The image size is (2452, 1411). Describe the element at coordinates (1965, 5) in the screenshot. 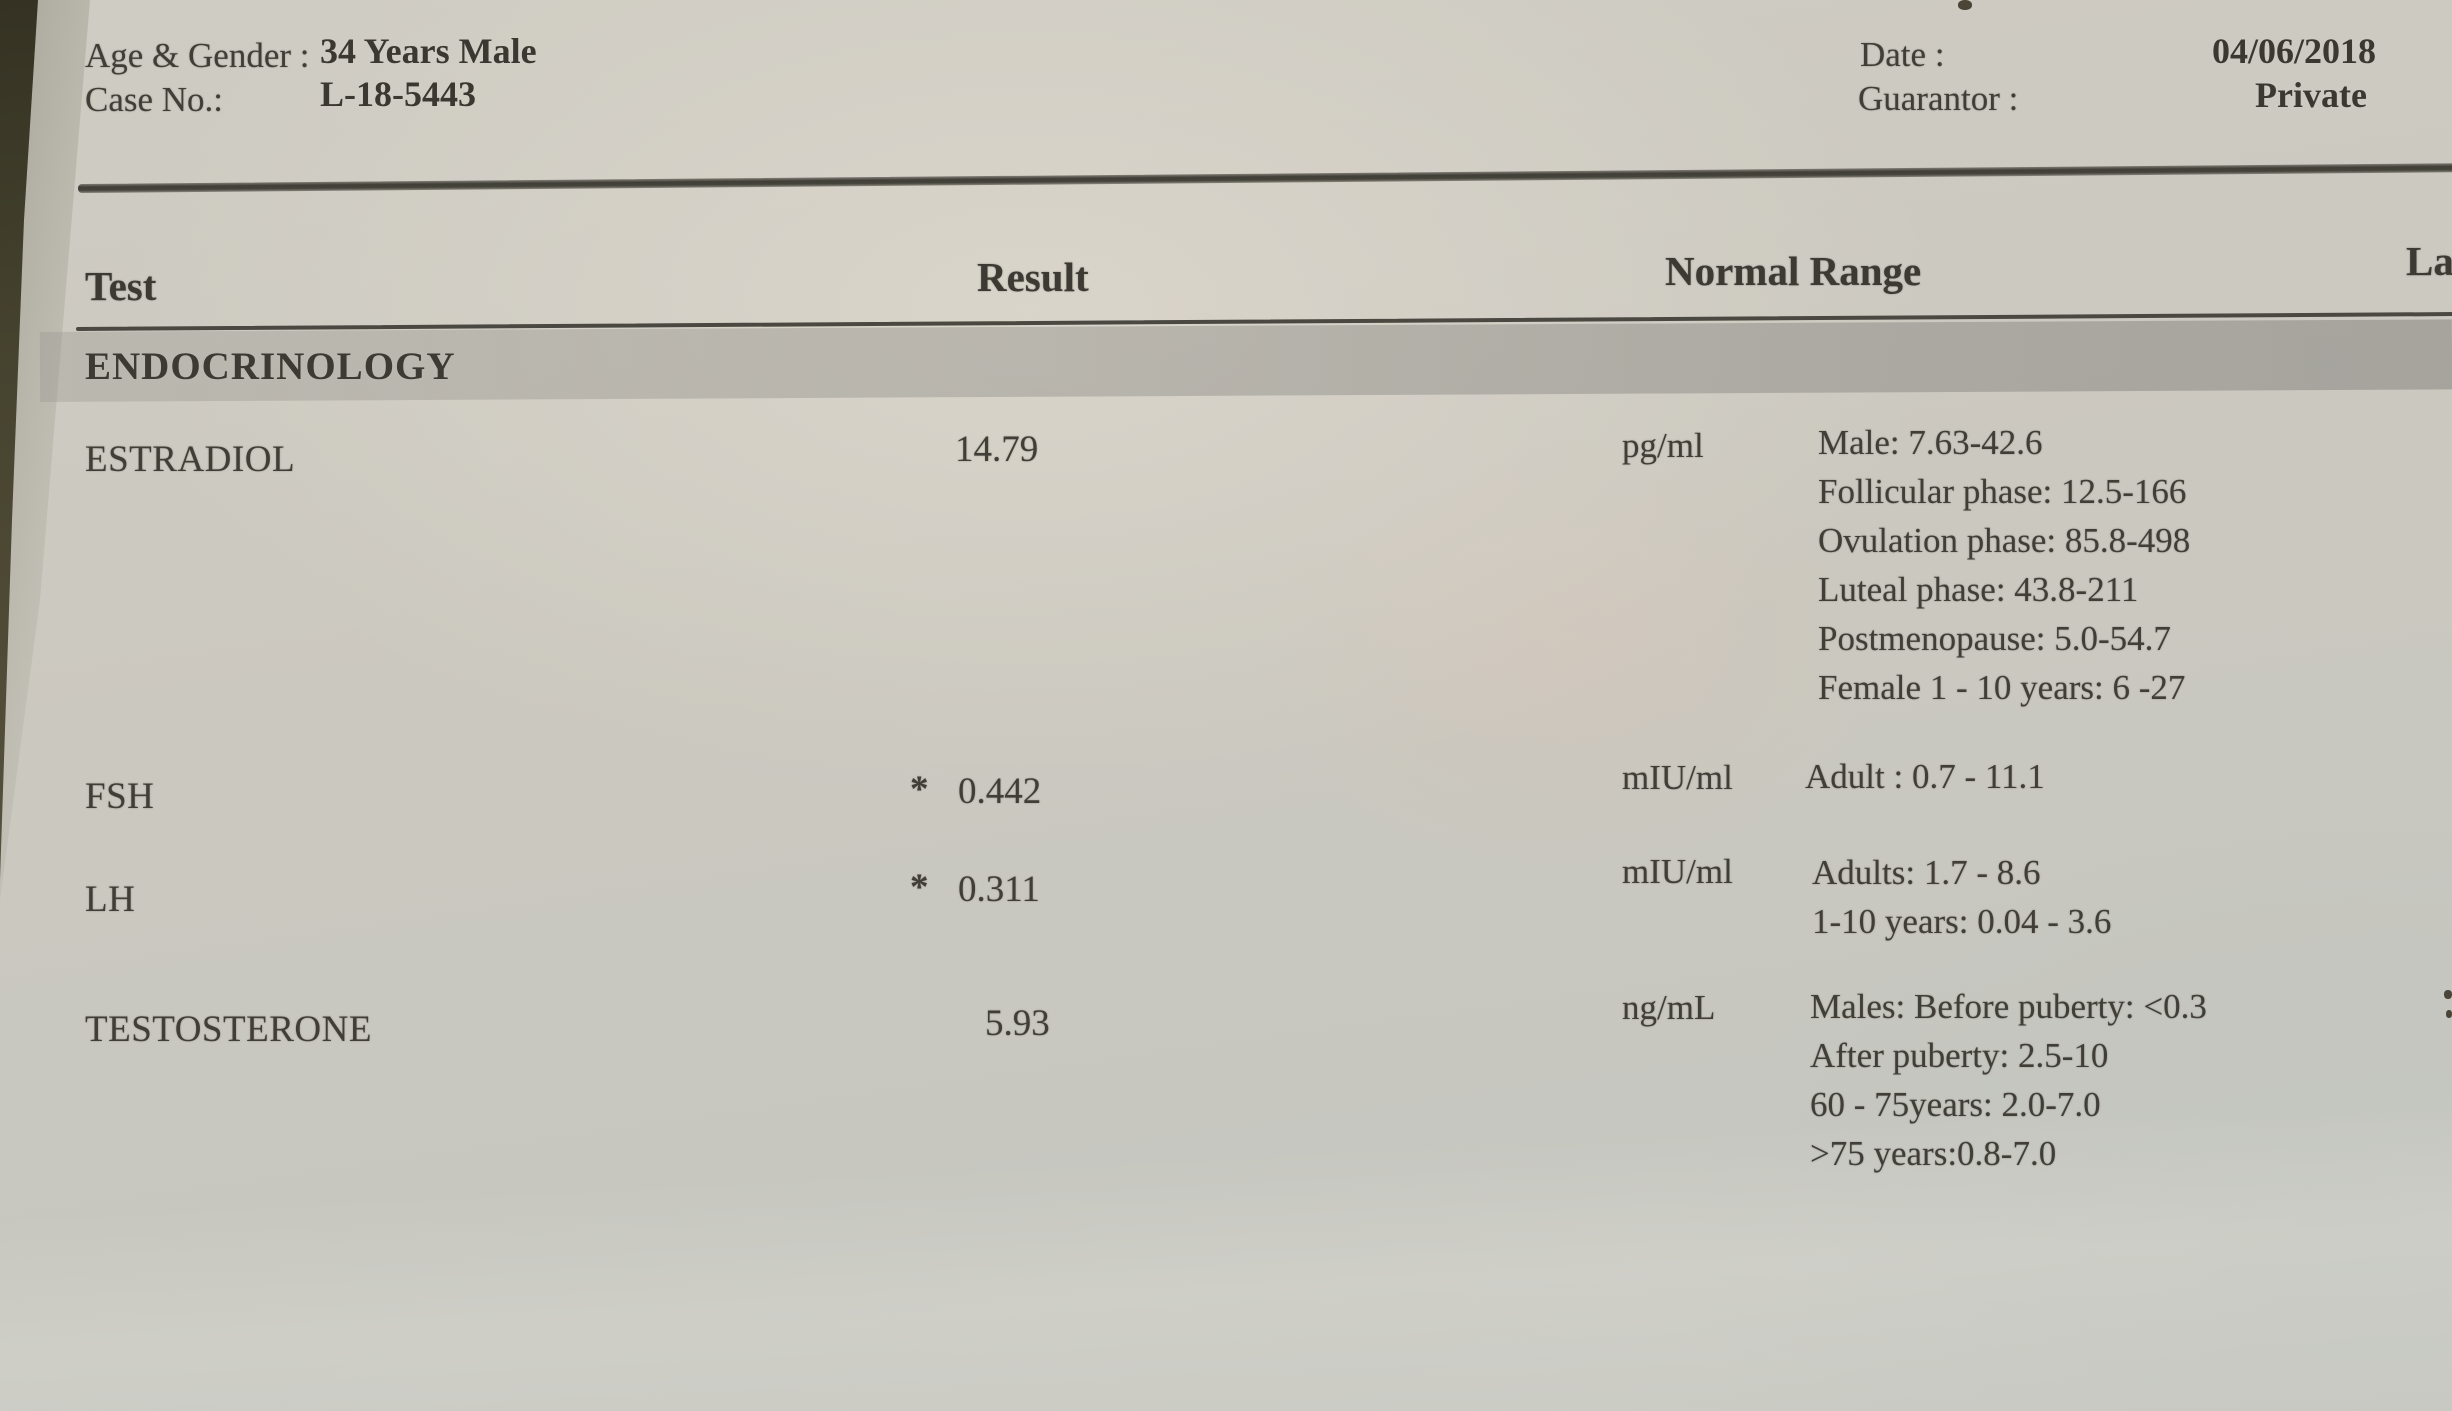

I see `cropped-text-fragment-top` at that location.